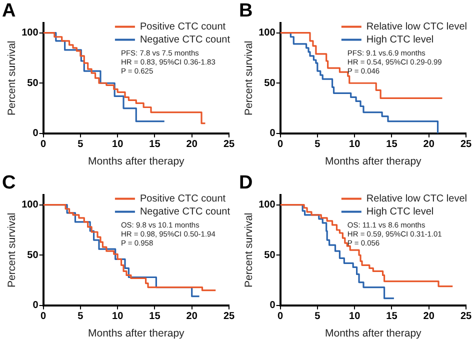  What do you see at coordinates (246, 183) in the screenshot?
I see `chart-title: D` at bounding box center [246, 183].